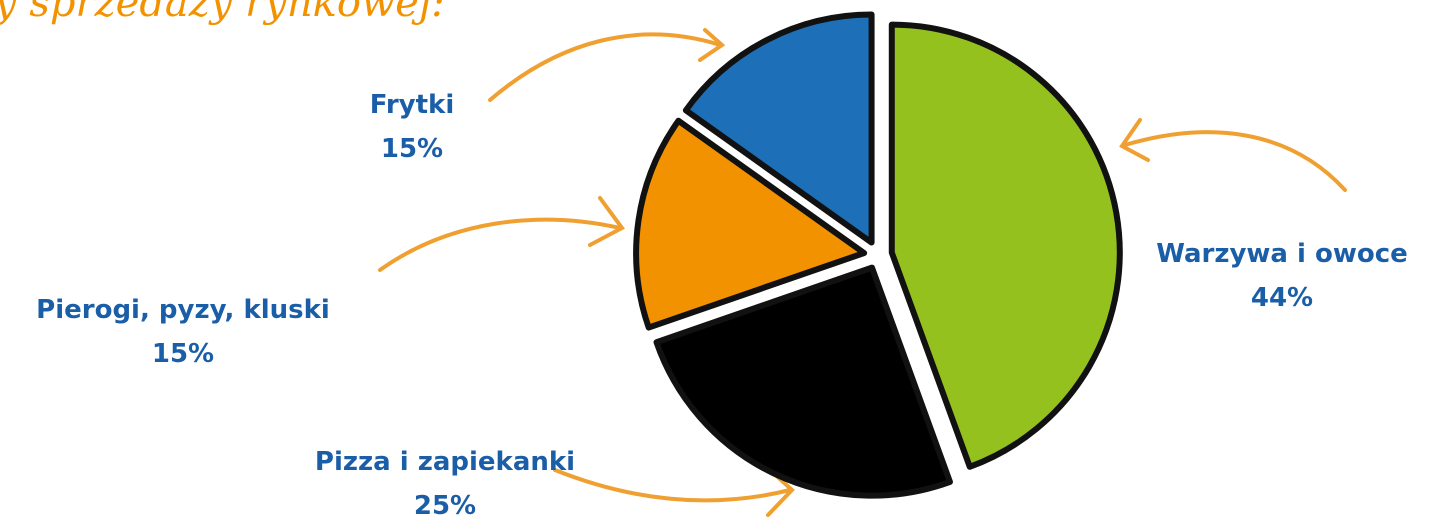  I want to click on chart-title: y sprzedaży rynkowej:, so click(222, 13).